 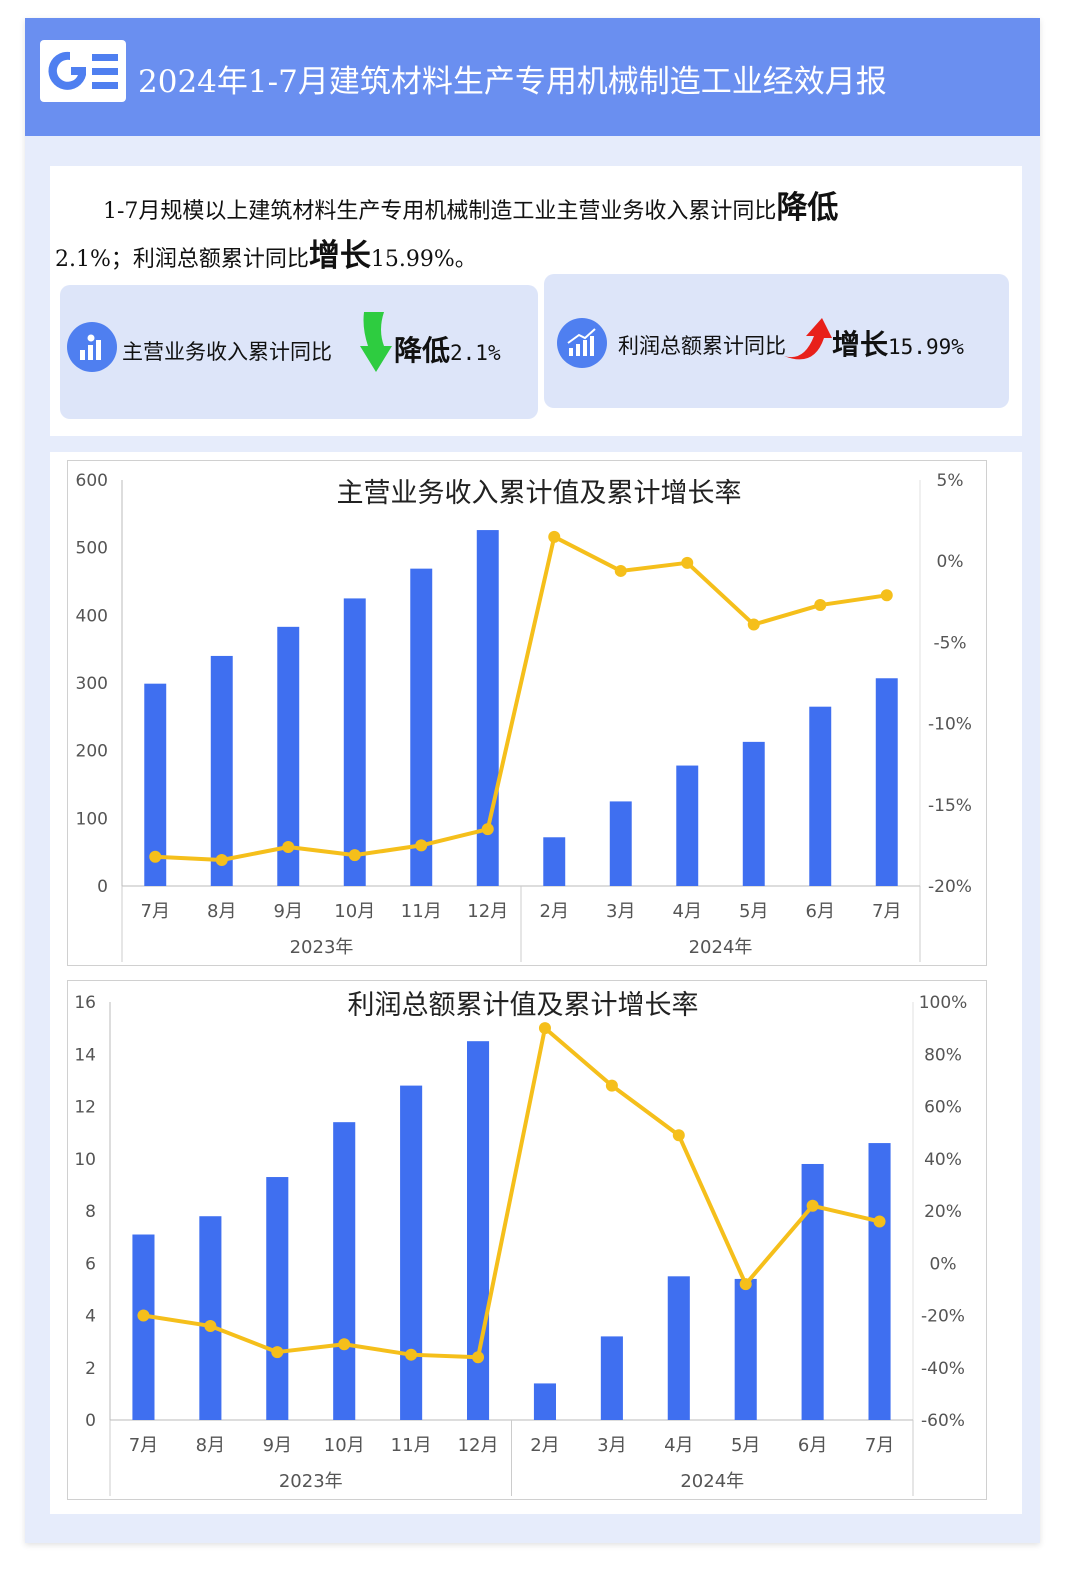 I want to click on down-arrow-icon, so click(x=376, y=344).